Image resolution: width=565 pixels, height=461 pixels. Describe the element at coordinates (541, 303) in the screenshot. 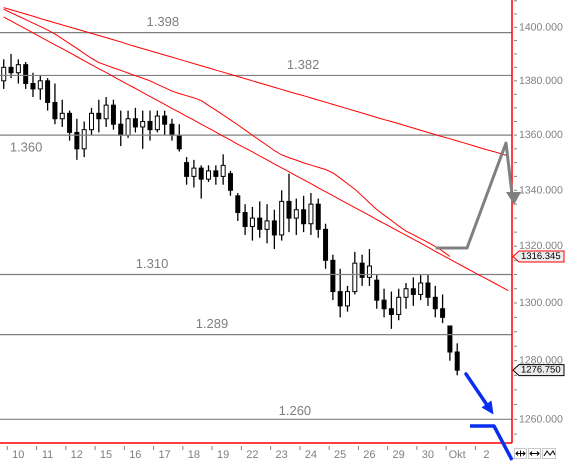

I see `y-tick-label: 1300.000` at that location.